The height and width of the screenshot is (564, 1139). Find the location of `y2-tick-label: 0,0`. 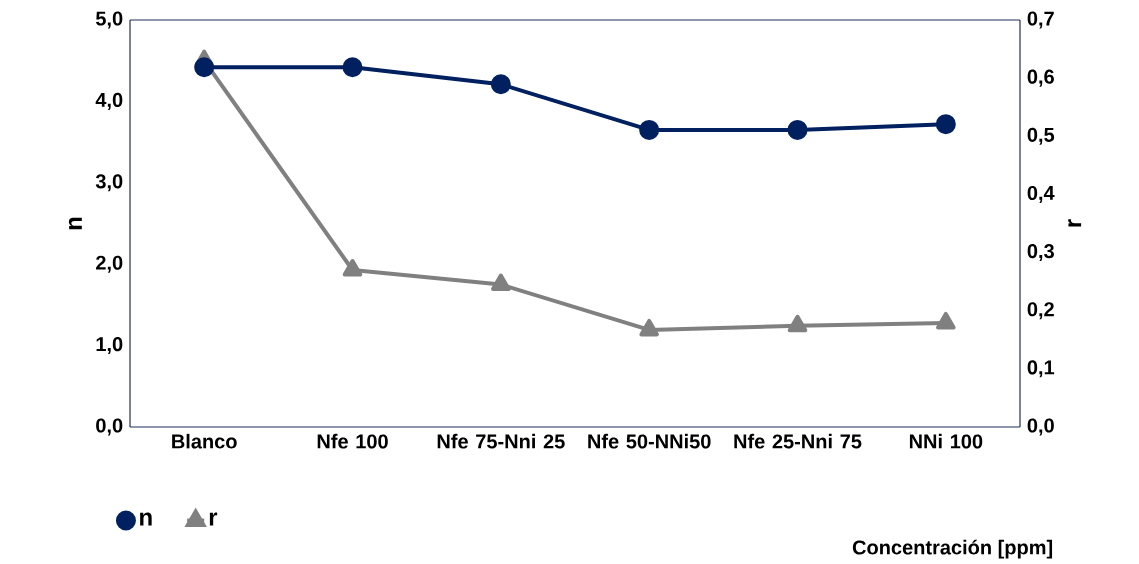

y2-tick-label: 0,0 is located at coordinates (1040, 427).